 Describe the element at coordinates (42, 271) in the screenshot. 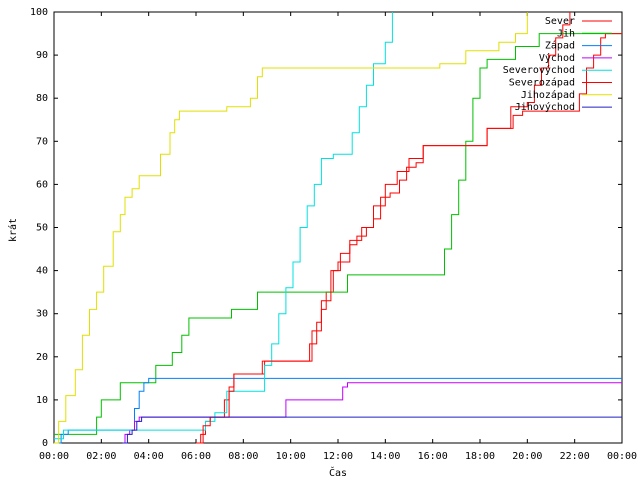

I see `y-tick-label: 40` at that location.